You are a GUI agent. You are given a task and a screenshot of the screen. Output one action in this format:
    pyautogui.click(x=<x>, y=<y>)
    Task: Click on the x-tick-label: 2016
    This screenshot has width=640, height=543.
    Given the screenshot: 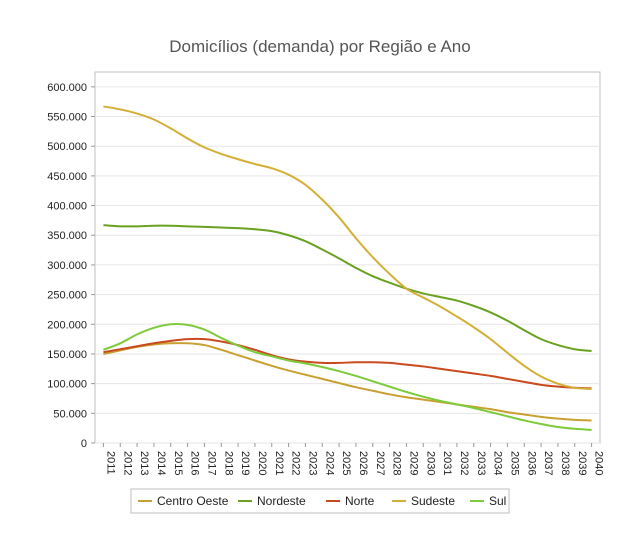 What is the action you would take?
    pyautogui.click(x=195, y=463)
    